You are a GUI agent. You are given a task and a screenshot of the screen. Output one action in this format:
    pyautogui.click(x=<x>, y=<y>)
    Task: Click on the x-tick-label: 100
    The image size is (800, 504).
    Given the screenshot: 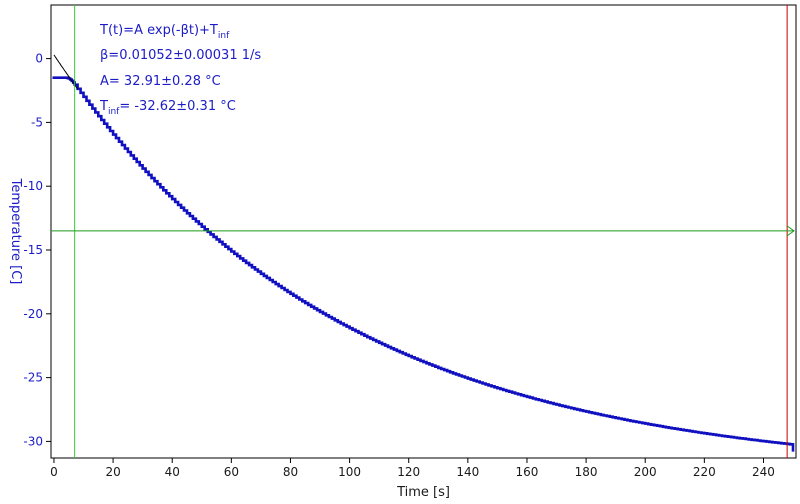 What is the action you would take?
    pyautogui.click(x=349, y=472)
    